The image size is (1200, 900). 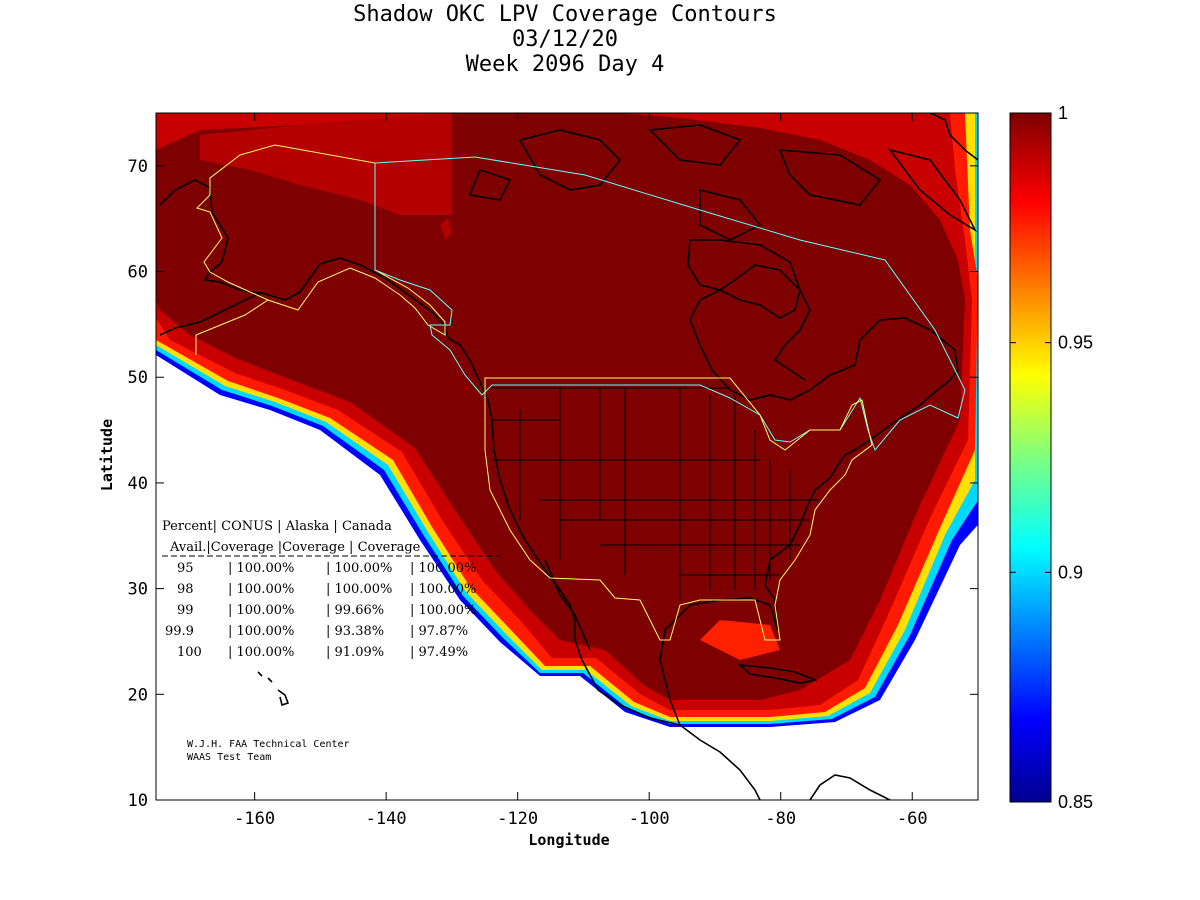 I want to click on table-cell: 95, so click(x=185, y=568).